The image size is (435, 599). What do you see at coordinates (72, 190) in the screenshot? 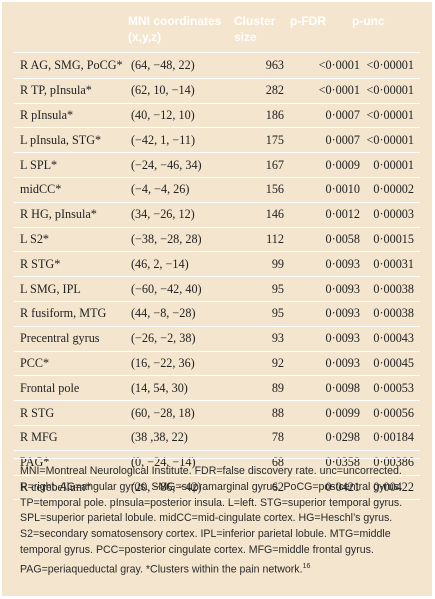
I see `row-region: midCC*` at bounding box center [72, 190].